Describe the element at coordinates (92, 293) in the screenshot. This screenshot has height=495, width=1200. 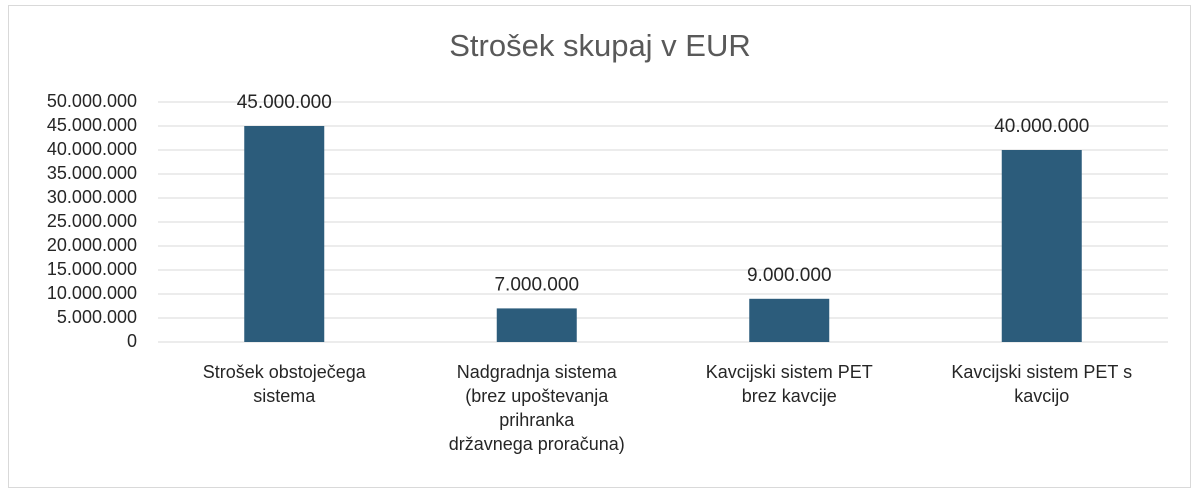
I see `y-tick-label: 10.000.000` at that location.